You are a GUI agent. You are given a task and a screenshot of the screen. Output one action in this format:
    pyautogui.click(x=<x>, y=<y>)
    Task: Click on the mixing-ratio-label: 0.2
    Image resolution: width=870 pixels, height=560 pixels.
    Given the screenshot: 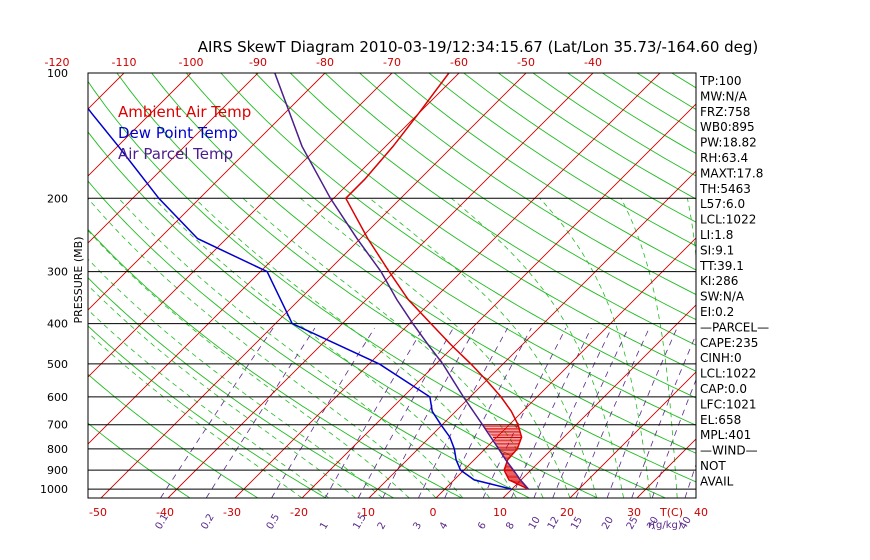 What is the action you would take?
    pyautogui.click(x=207, y=521)
    